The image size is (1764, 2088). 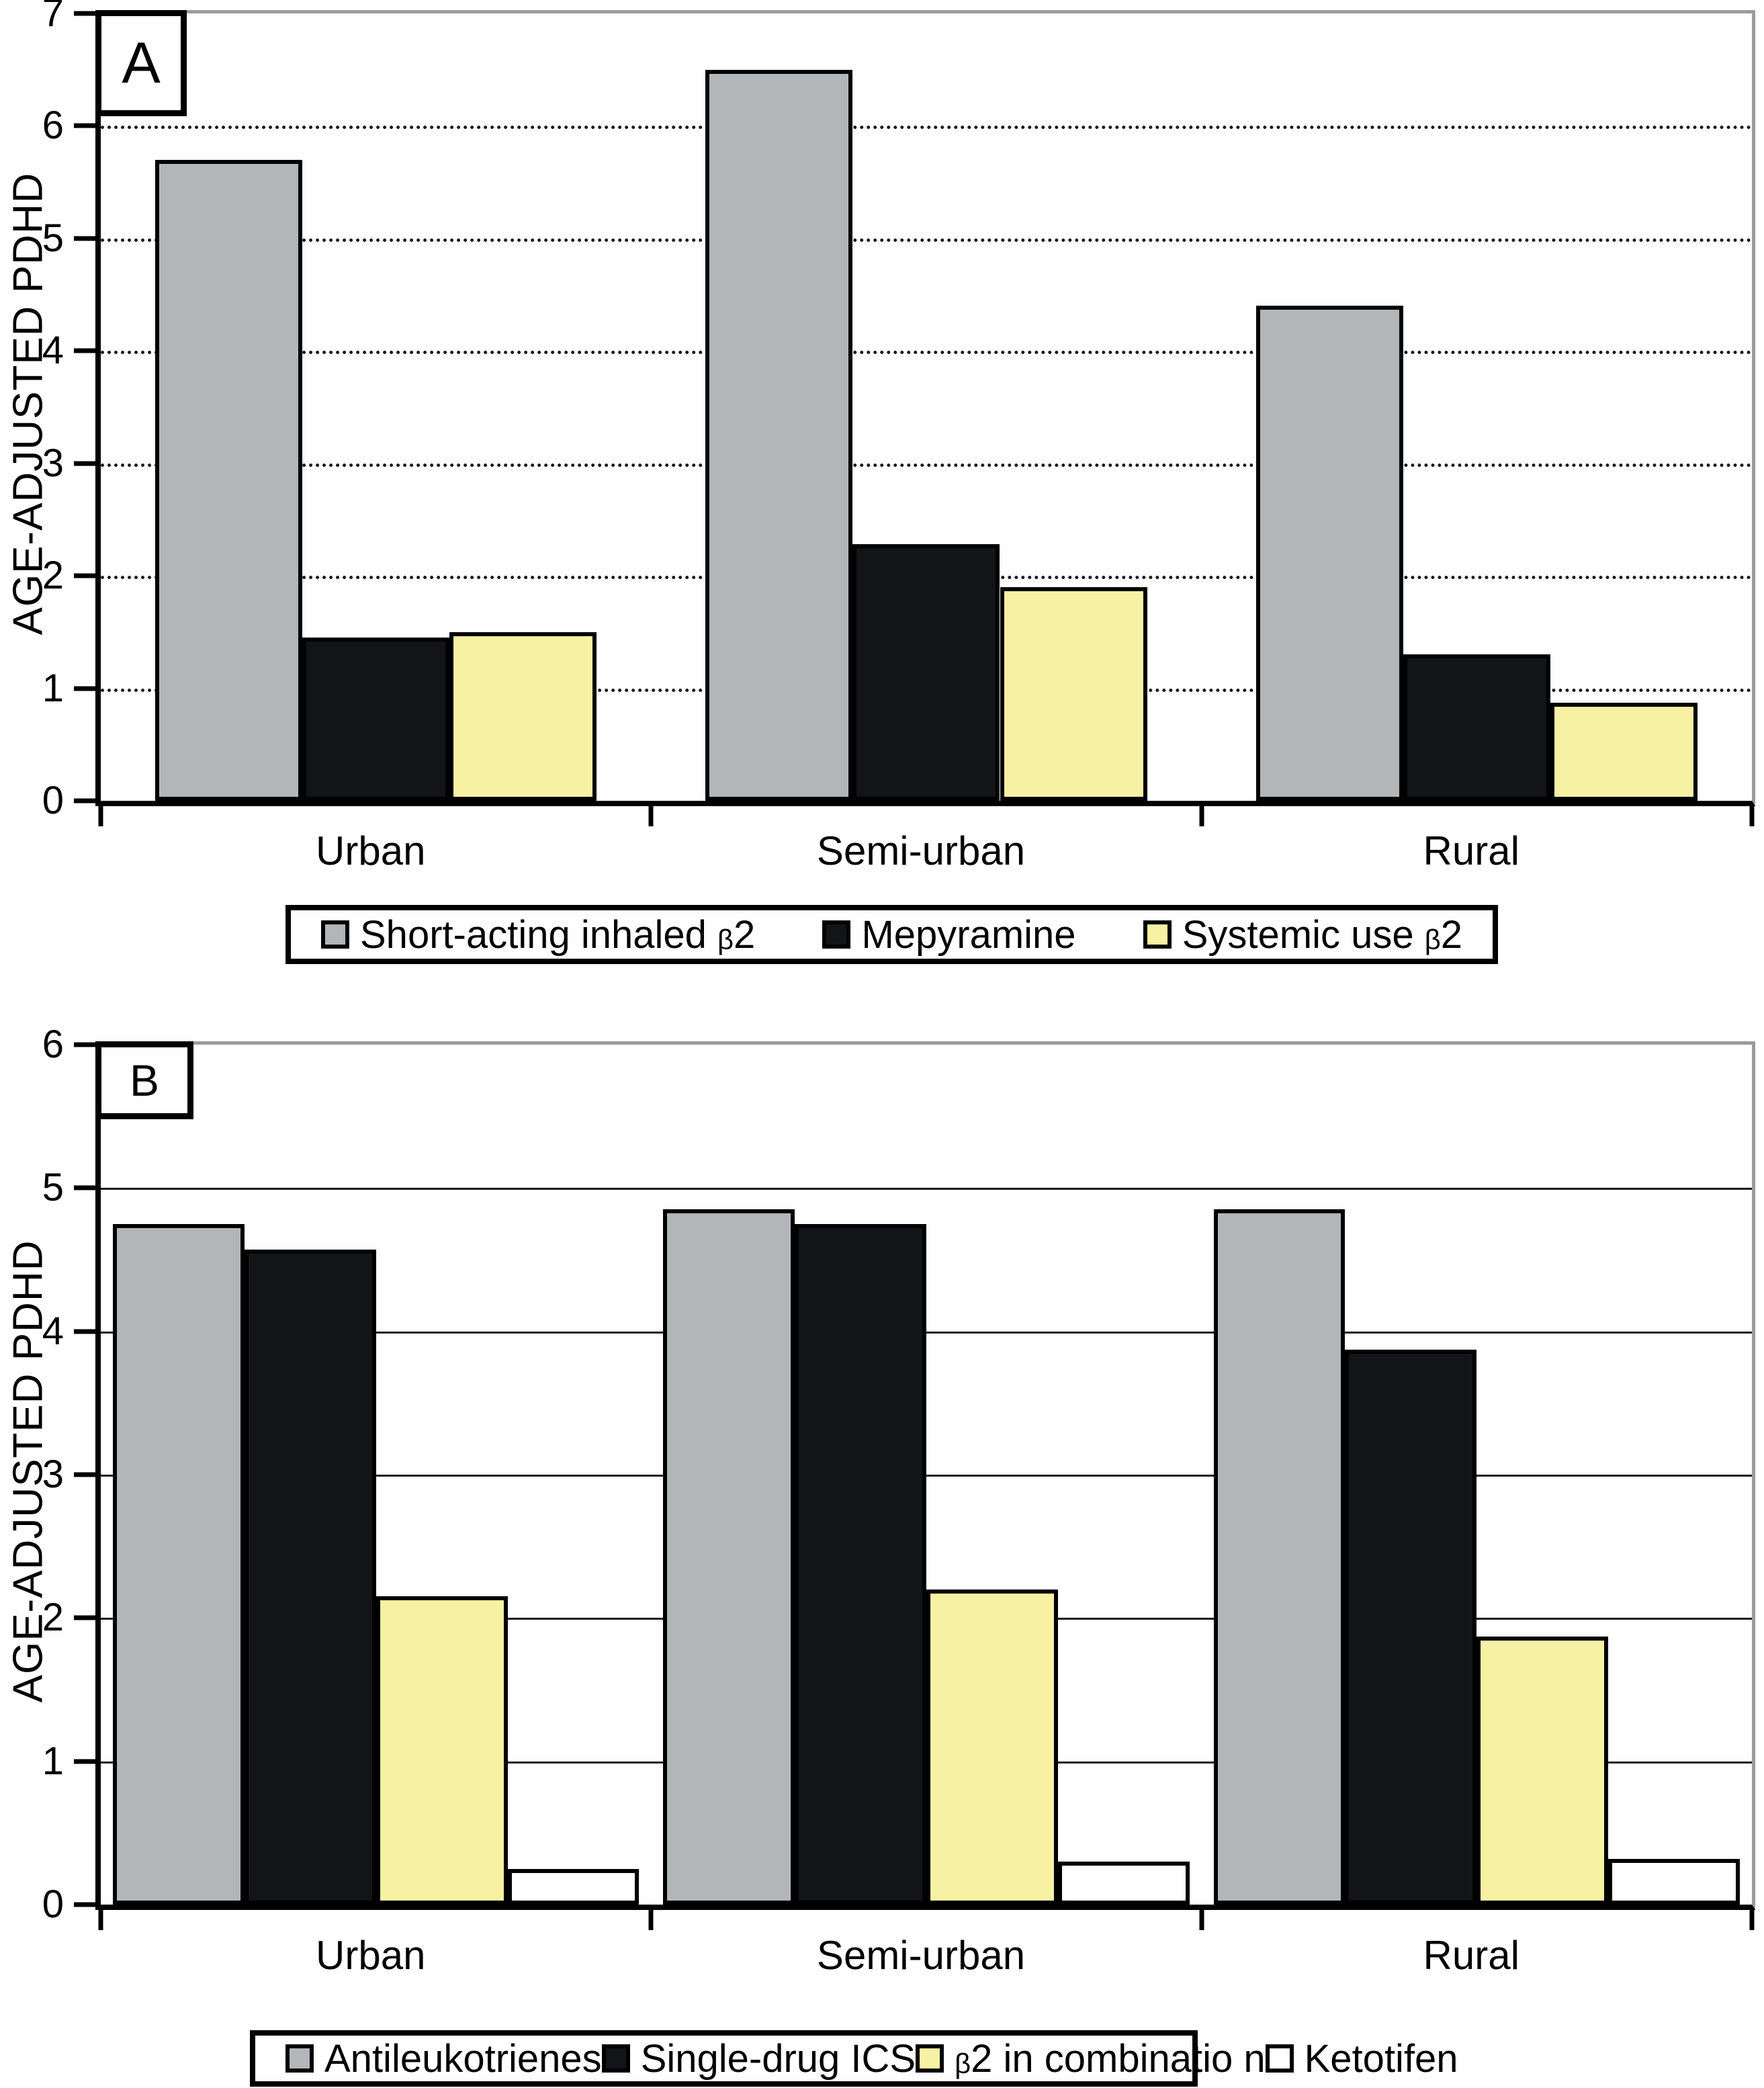 I want to click on legend-item-single-drug-ics: Single-drug ICS, so click(x=758, y=2058).